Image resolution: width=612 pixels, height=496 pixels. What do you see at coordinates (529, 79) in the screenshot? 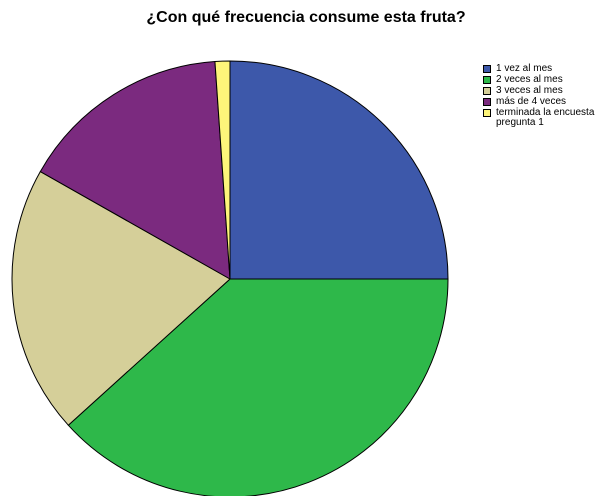
I see `legend-label: 2 veces al mes` at bounding box center [529, 79].